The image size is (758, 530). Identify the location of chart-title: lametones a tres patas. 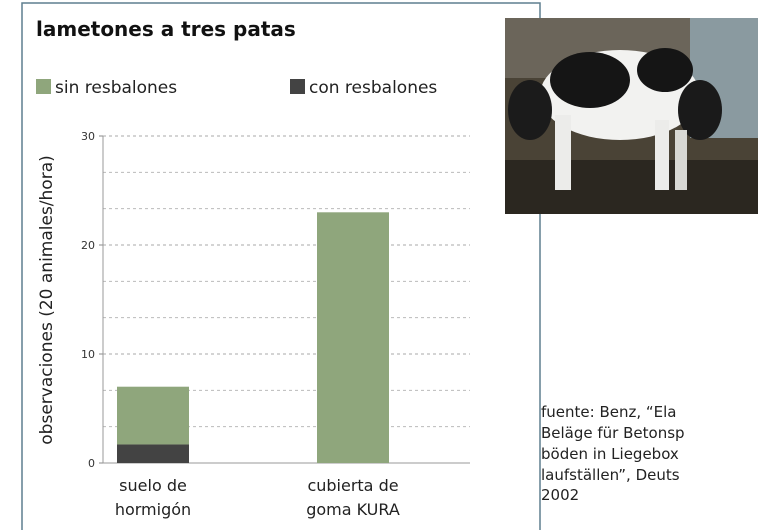
(166, 29).